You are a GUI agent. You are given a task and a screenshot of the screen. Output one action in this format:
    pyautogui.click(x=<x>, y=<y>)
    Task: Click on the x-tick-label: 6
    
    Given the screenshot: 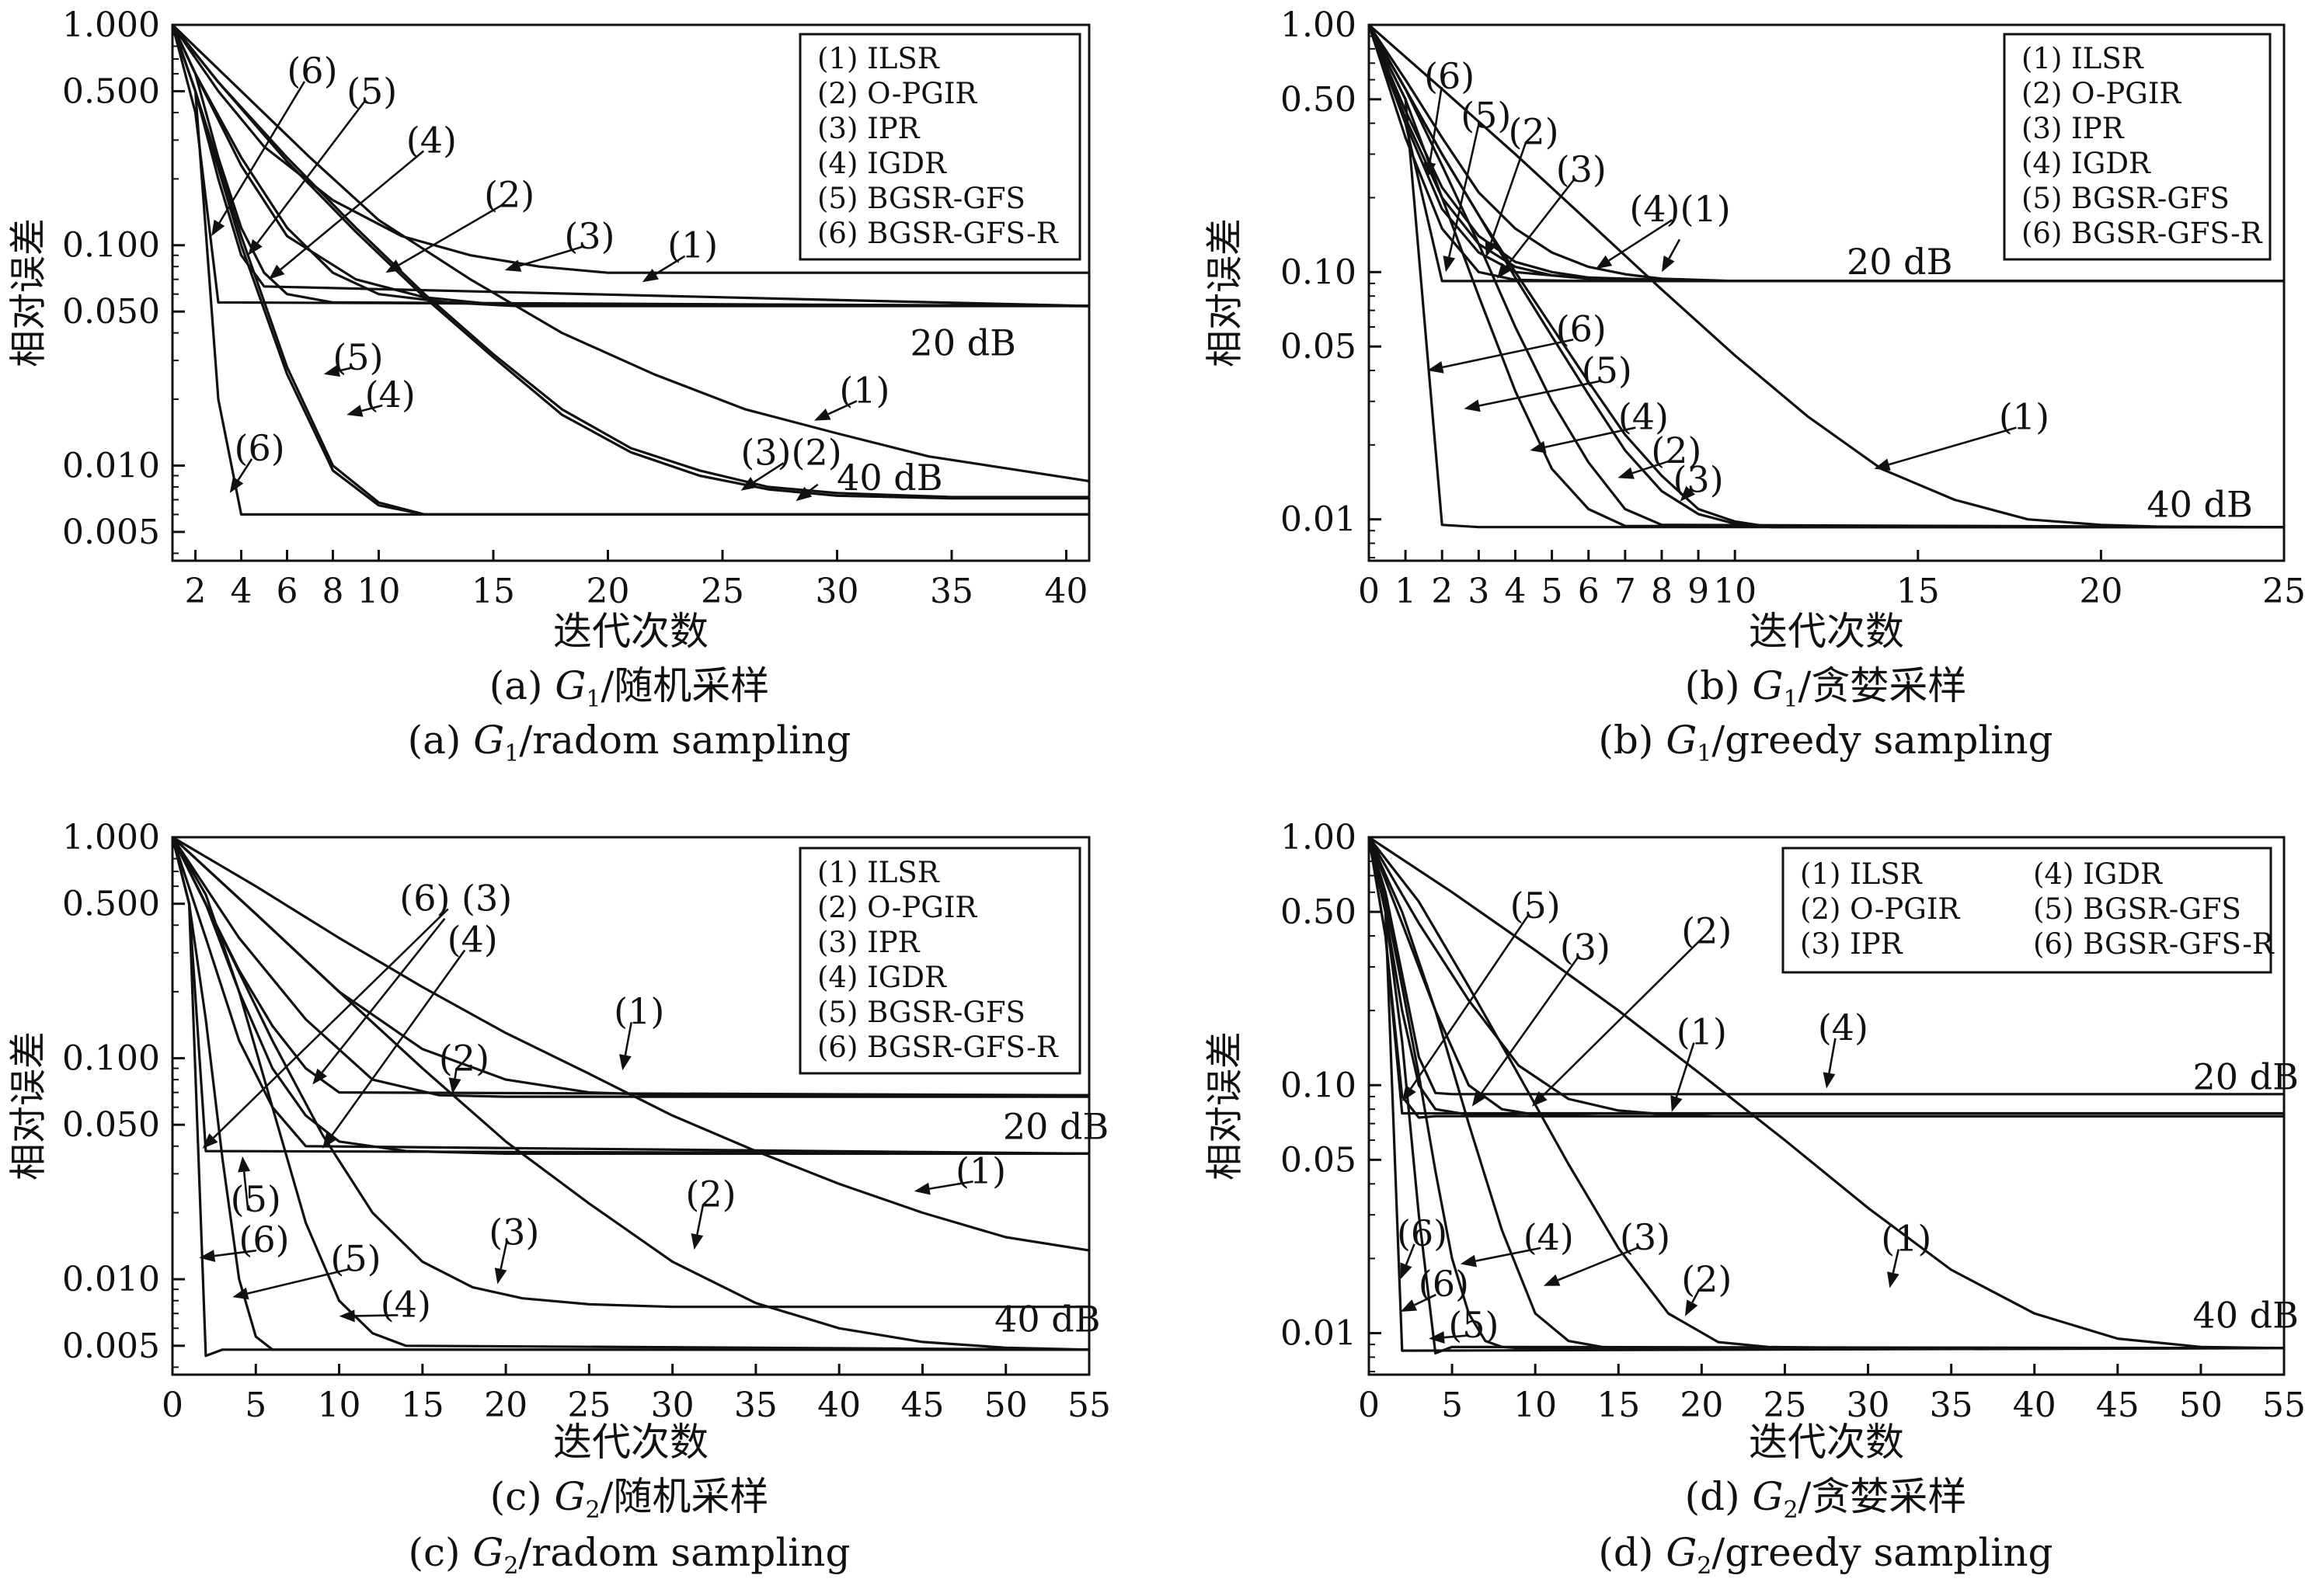 What is the action you would take?
    pyautogui.click(x=1589, y=592)
    